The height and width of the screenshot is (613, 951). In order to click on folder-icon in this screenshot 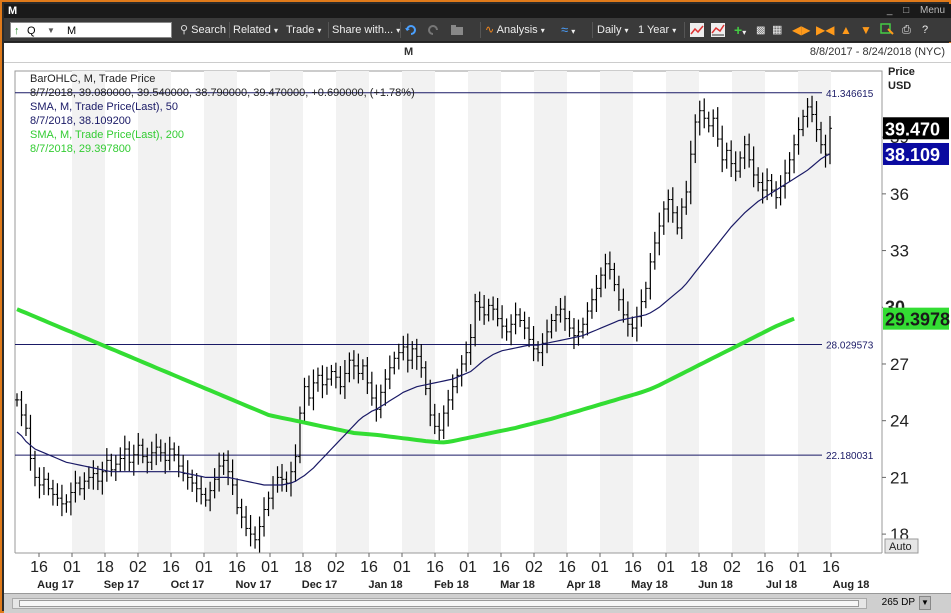, I will do `click(457, 30)`.